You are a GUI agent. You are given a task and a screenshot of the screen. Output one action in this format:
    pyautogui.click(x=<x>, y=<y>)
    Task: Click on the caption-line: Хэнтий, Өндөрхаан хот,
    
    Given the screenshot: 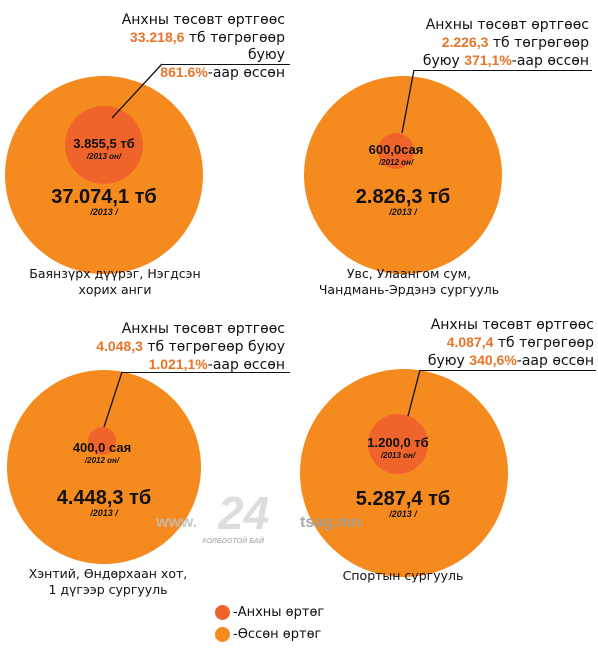 What is the action you would take?
    pyautogui.click(x=108, y=573)
    